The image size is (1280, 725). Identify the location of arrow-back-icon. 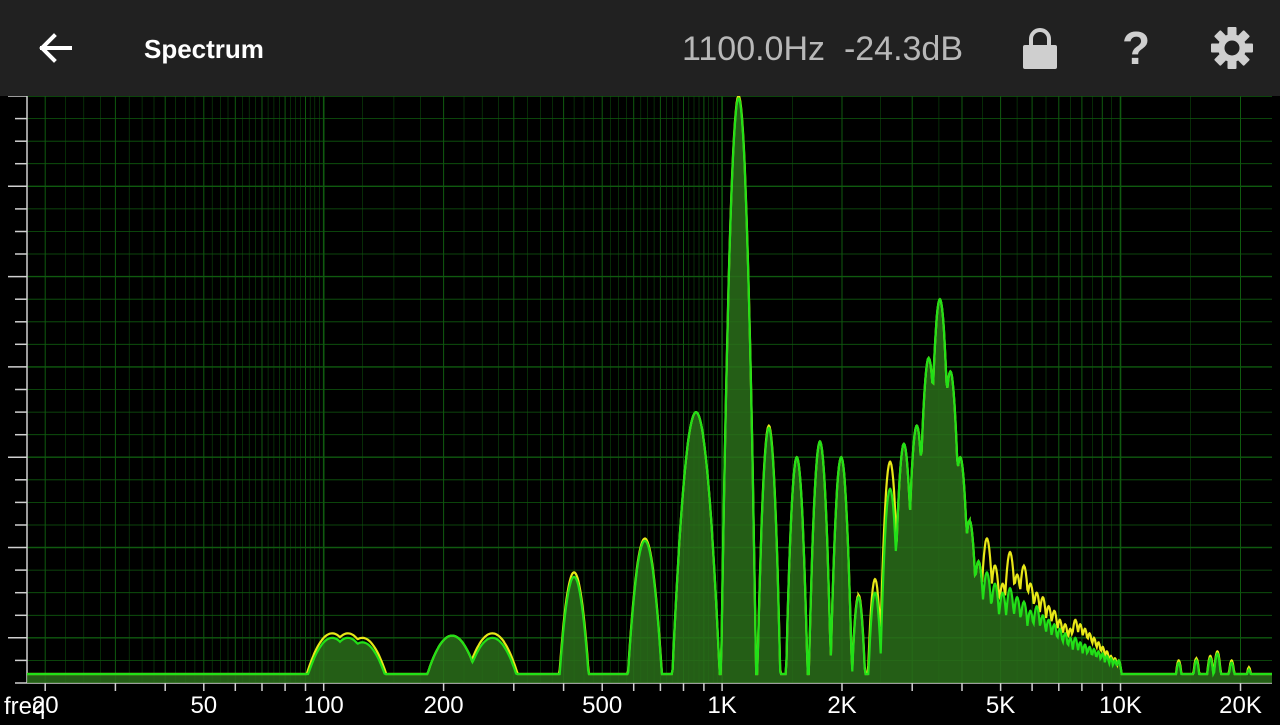
(55, 48).